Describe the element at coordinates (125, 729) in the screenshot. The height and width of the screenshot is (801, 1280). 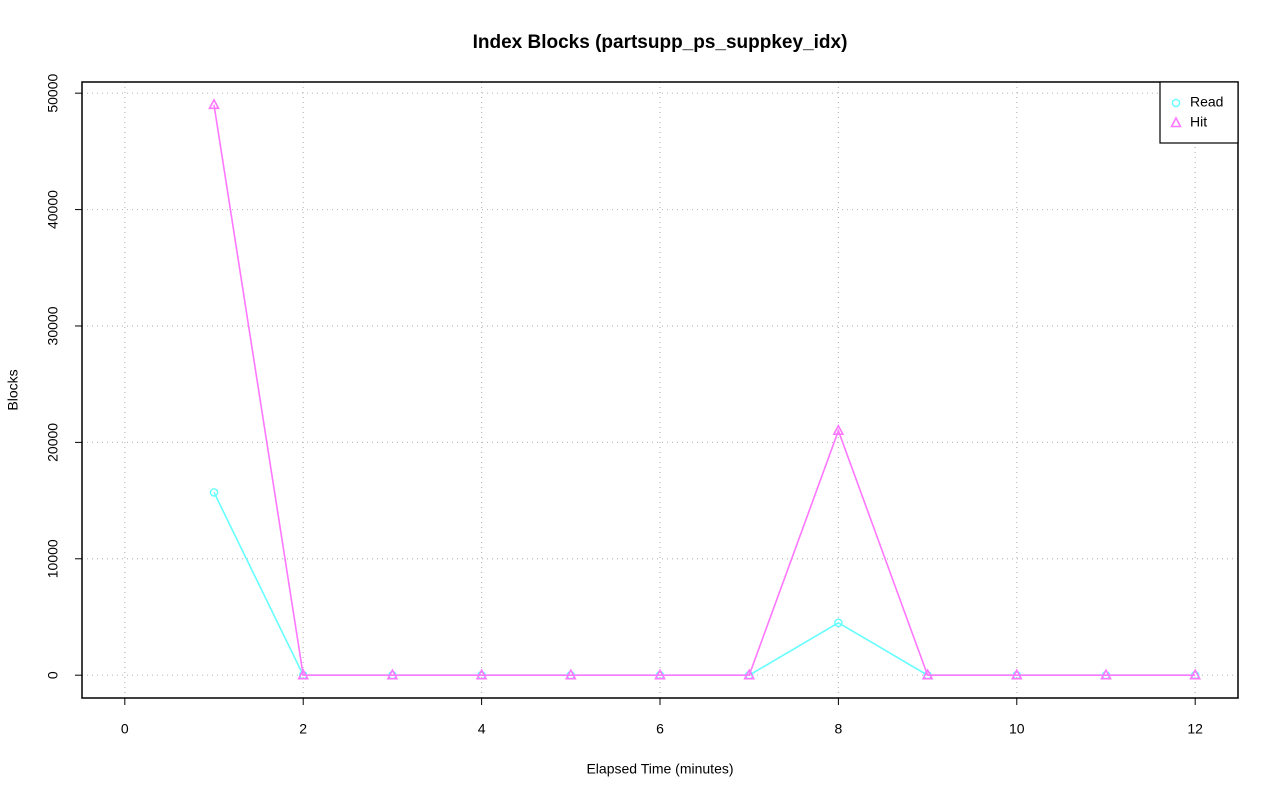
I see `x-tick-label: 0` at that location.